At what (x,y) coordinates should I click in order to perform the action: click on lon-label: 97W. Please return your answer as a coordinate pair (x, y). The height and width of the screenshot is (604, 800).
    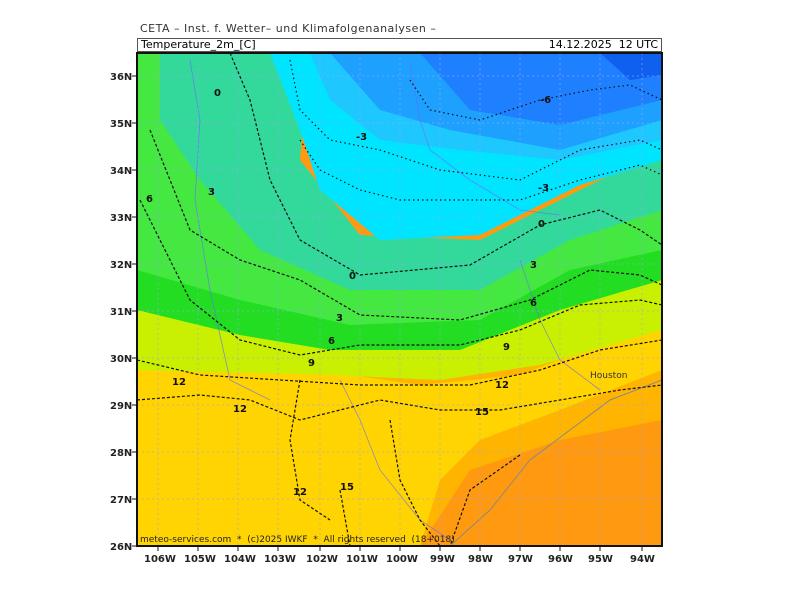
    Looking at the image, I should click on (520, 559).